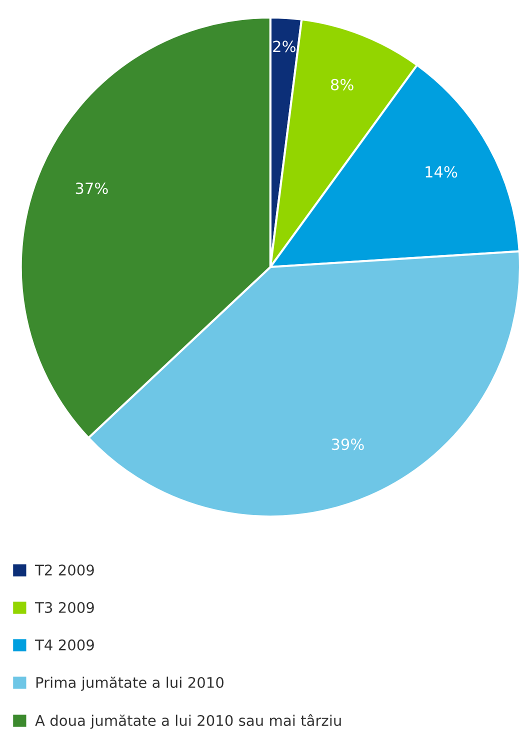 Image resolution: width=520 pixels, height=755 pixels. Describe the element at coordinates (342, 84) in the screenshot. I see `data-label: 8%` at that location.